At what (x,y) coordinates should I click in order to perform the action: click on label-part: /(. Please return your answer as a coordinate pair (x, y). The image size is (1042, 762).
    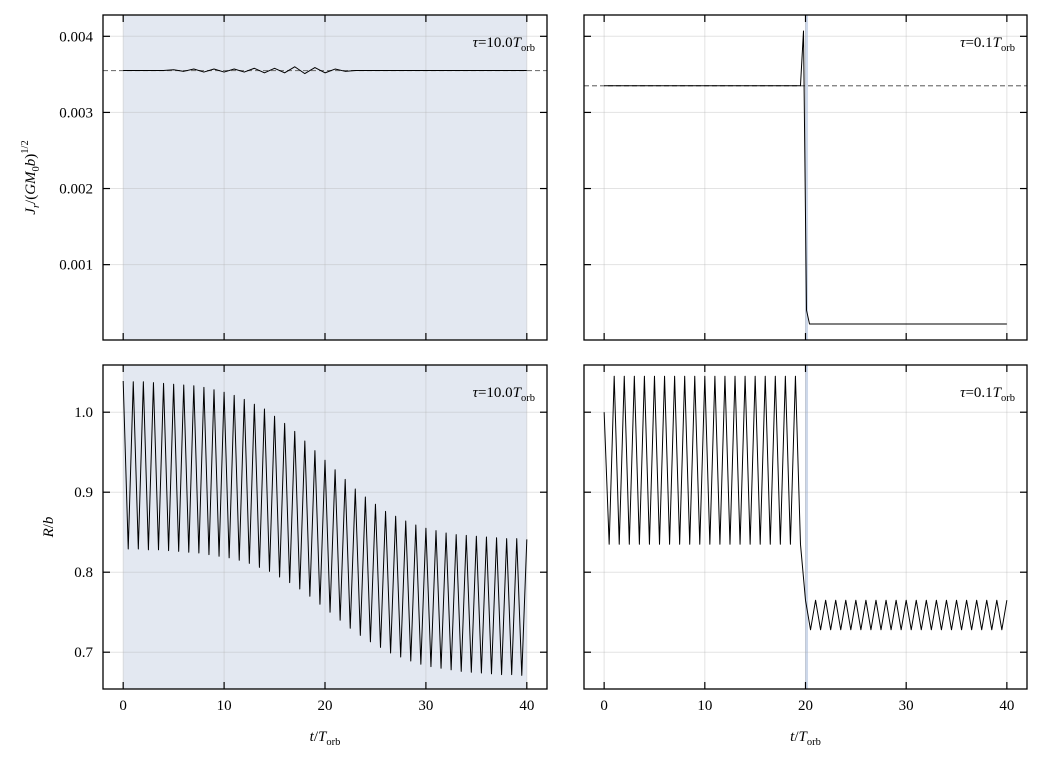
    Looking at the image, I should click on (31, 199).